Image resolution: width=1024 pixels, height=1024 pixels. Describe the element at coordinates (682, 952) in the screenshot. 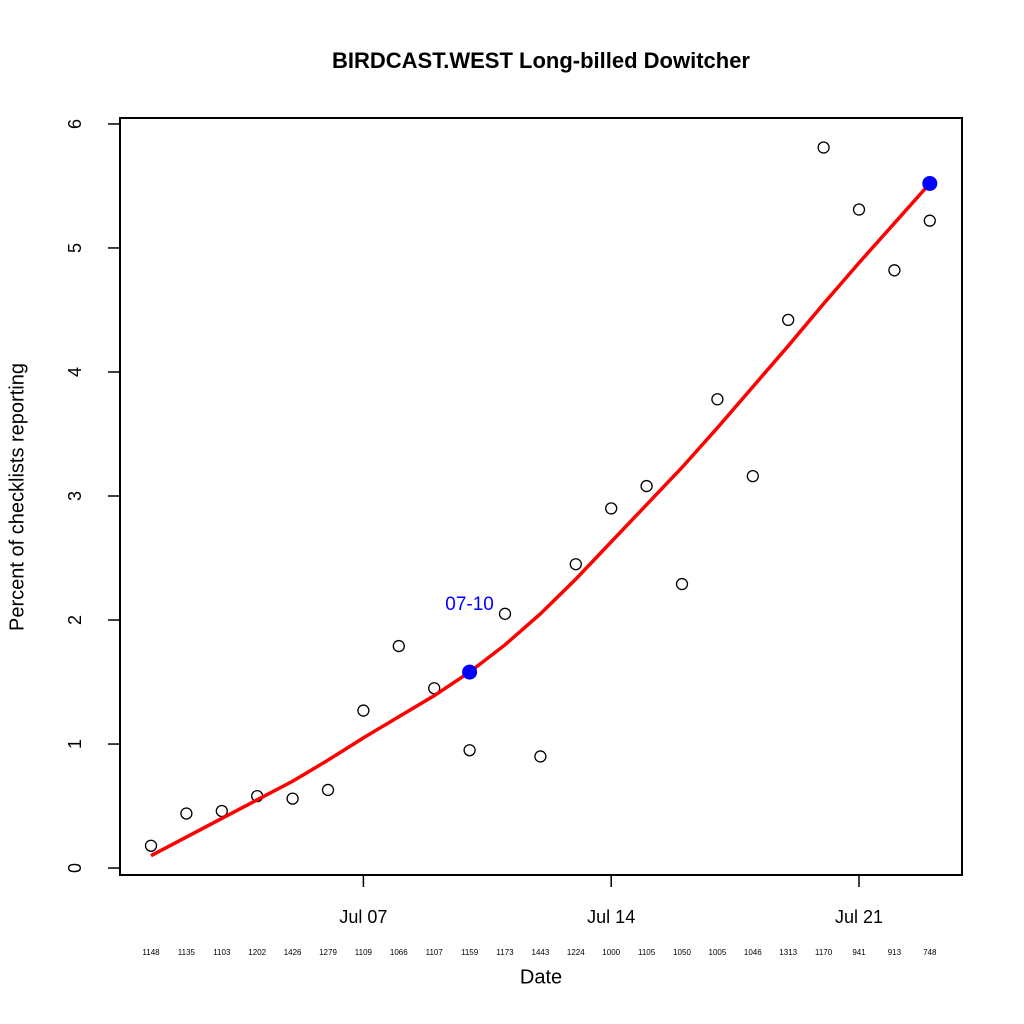

I see `sample-size: 1050` at that location.